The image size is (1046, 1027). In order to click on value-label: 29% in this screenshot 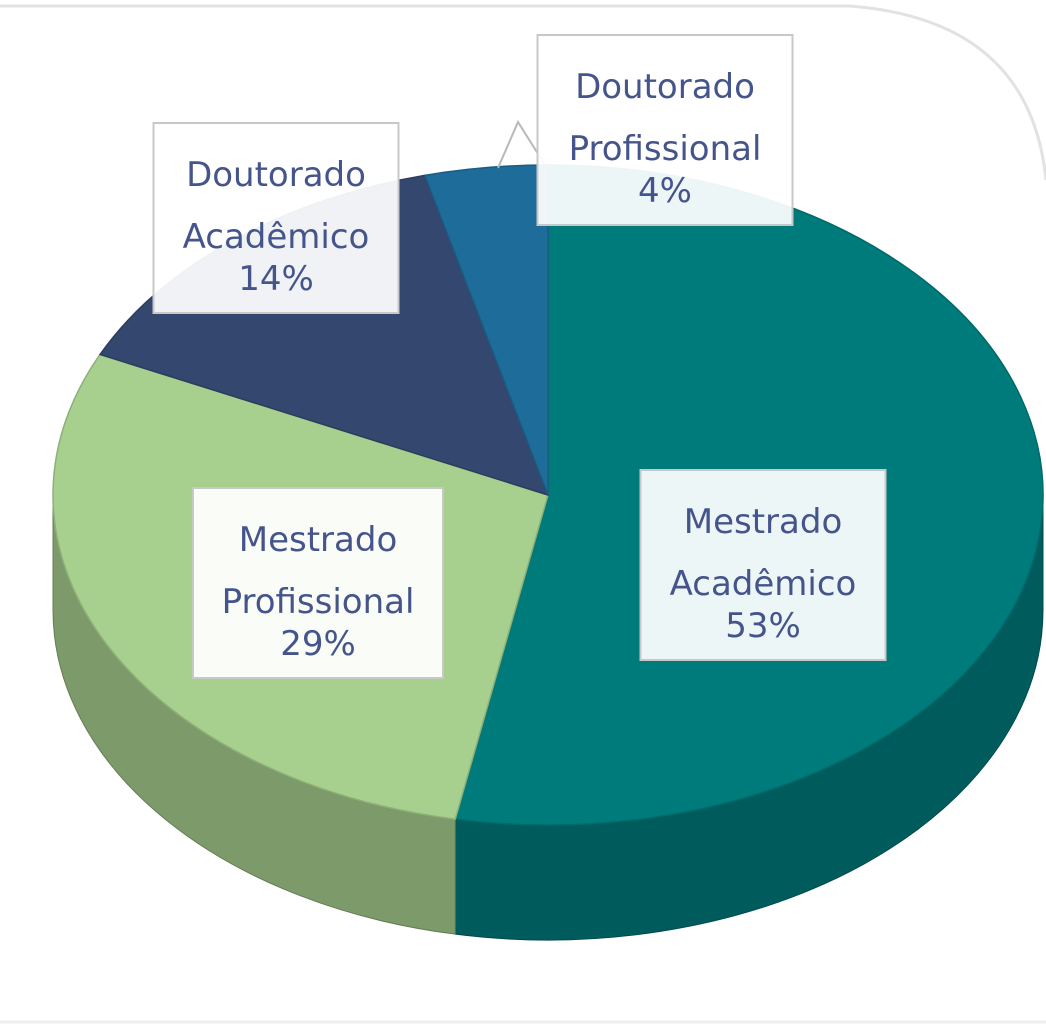, I will do `click(318, 644)`.